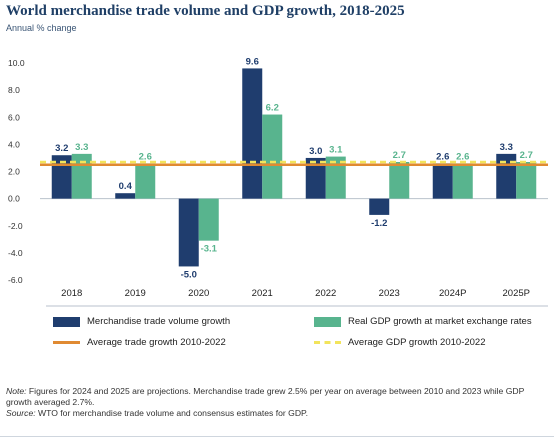  What do you see at coordinates (15, 226) in the screenshot?
I see `y-tick-label: -2.0` at bounding box center [15, 226].